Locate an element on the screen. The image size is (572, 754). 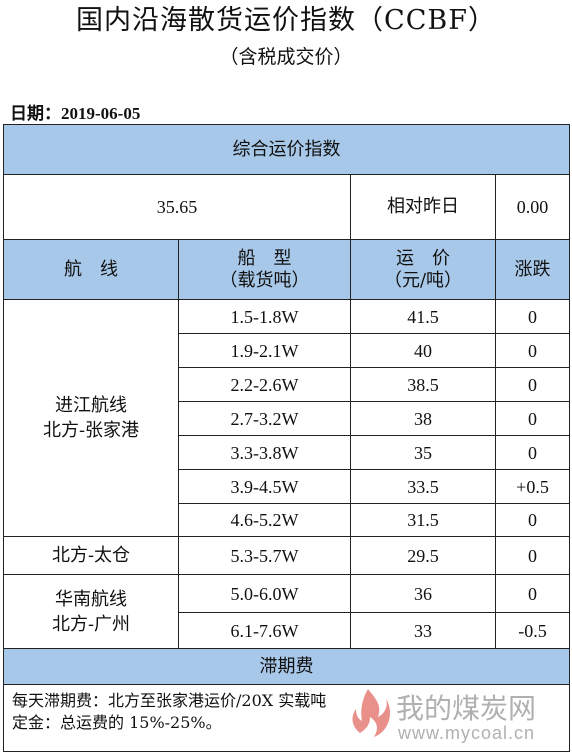
price-cell: 41.5 is located at coordinates (423, 316).